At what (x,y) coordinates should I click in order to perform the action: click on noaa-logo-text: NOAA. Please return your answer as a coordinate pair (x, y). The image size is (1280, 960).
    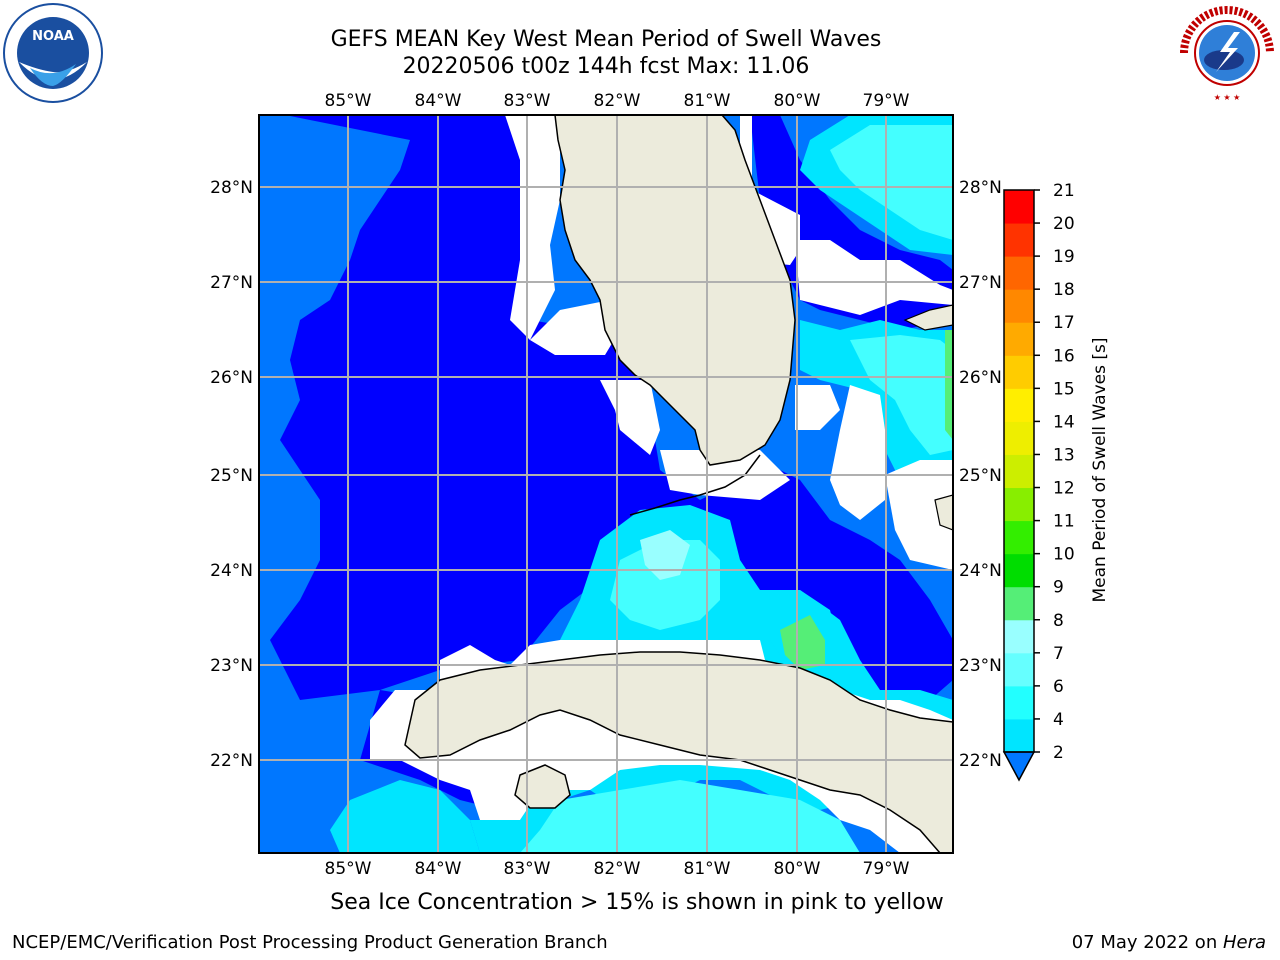
    Looking at the image, I should click on (53, 36).